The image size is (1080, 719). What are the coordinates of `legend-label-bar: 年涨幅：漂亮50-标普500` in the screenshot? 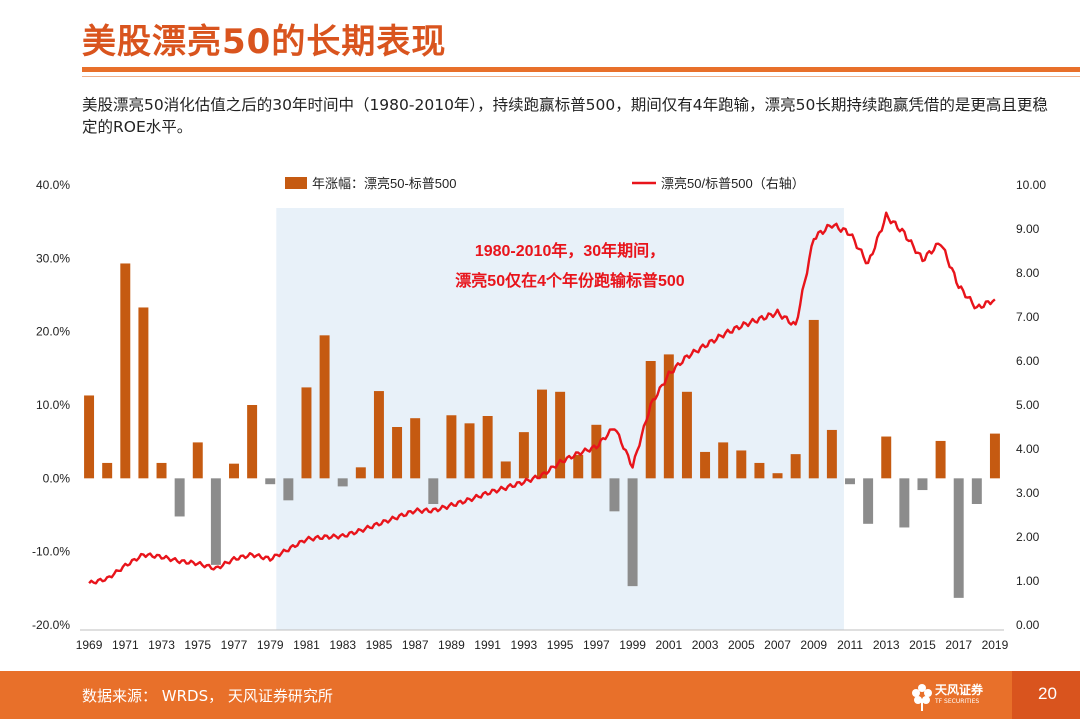 It's located at (384, 183).